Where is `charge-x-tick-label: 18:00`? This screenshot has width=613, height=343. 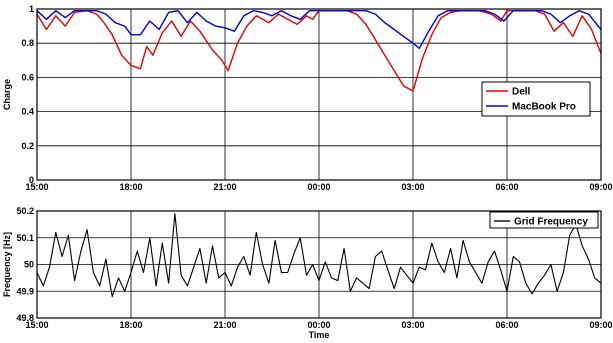 charge-x-tick-label: 18:00 is located at coordinates (130, 187).